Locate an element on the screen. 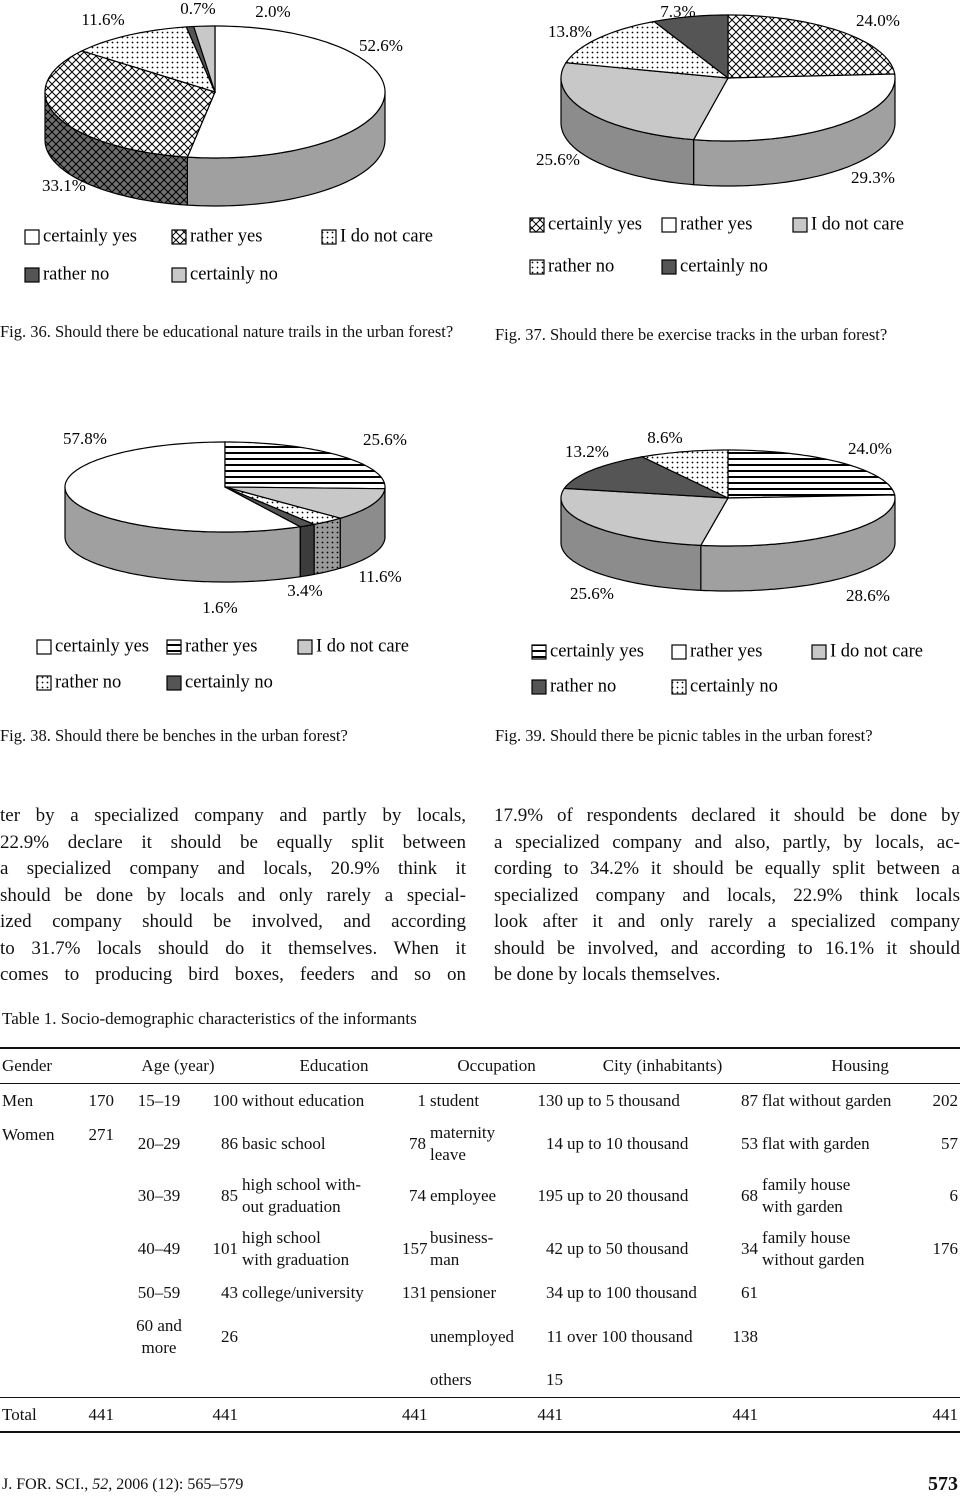 This screenshot has width=960, height=1499. table-cell: 68 is located at coordinates (750, 1195).